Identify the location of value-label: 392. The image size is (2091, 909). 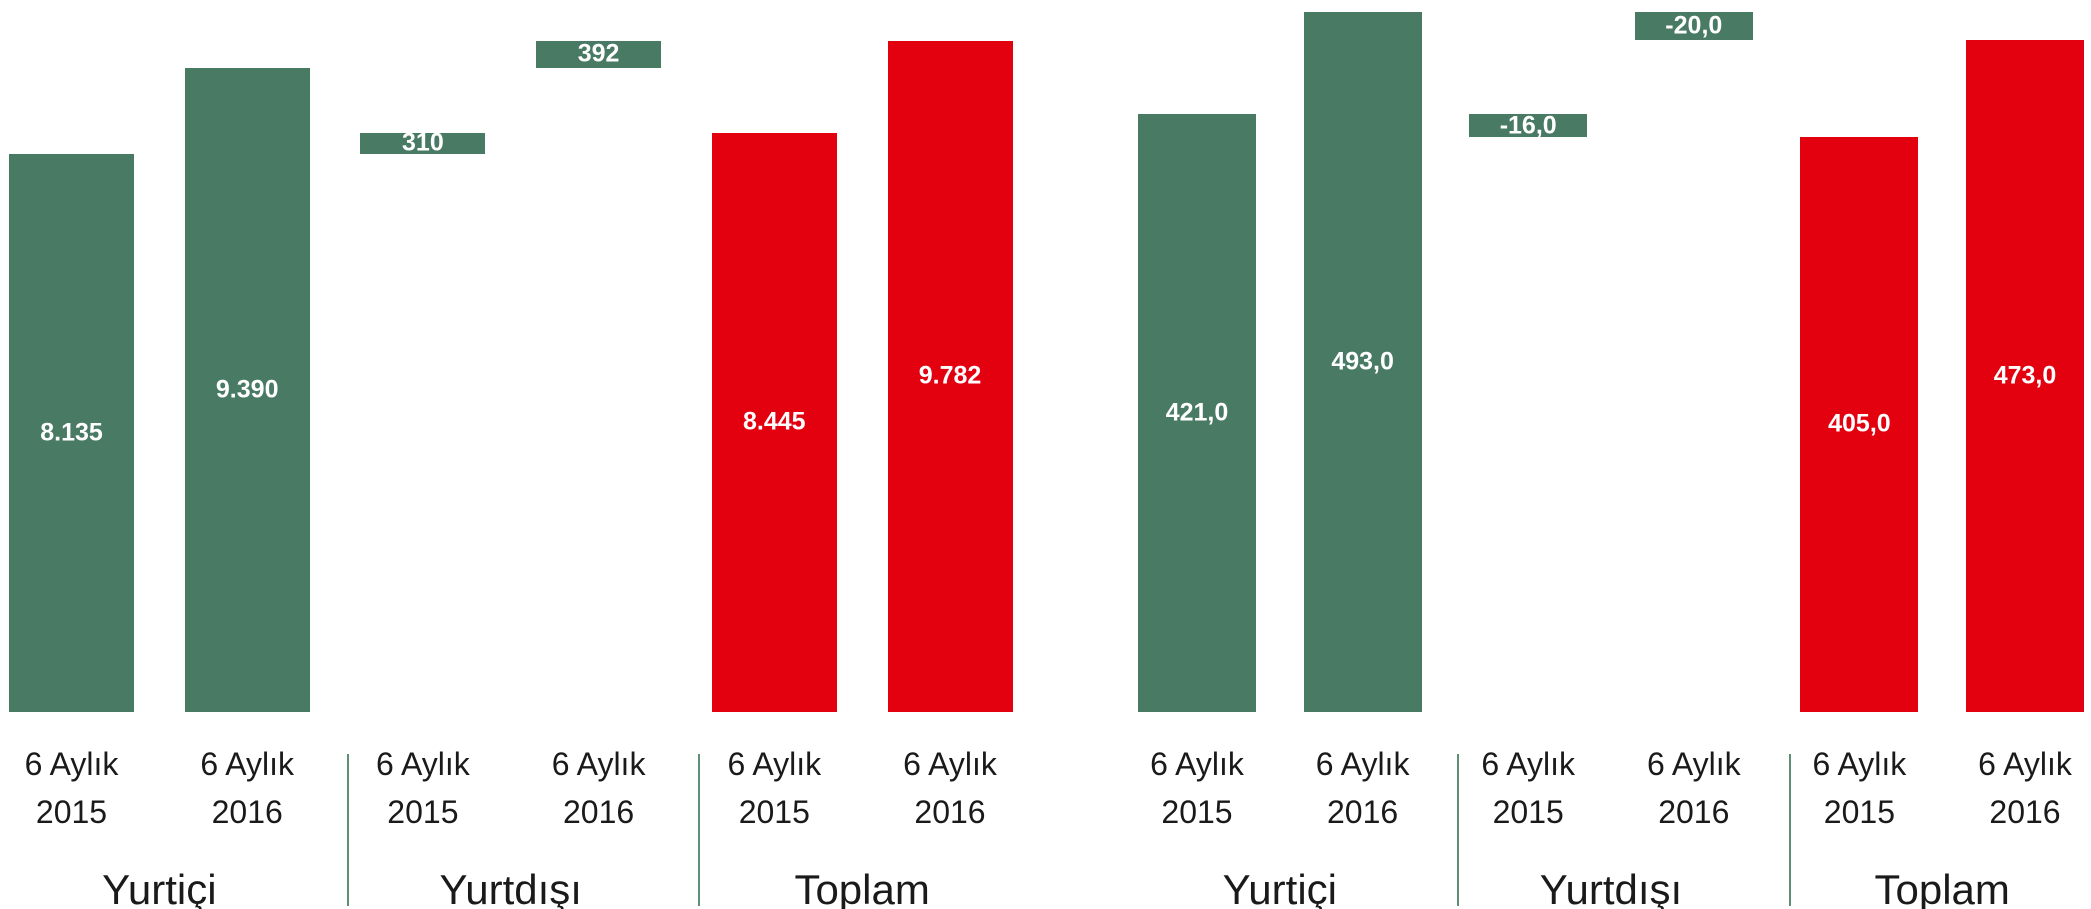
(598, 53).